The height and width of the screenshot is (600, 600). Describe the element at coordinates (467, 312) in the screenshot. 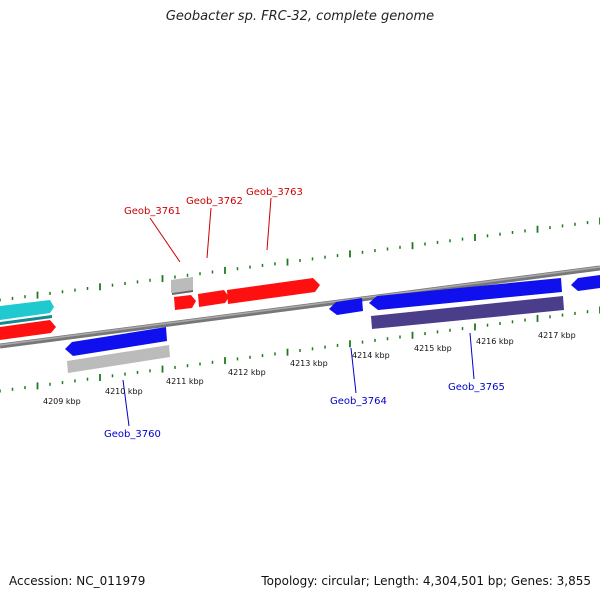

I see `gene-geob-3765-cds` at that location.